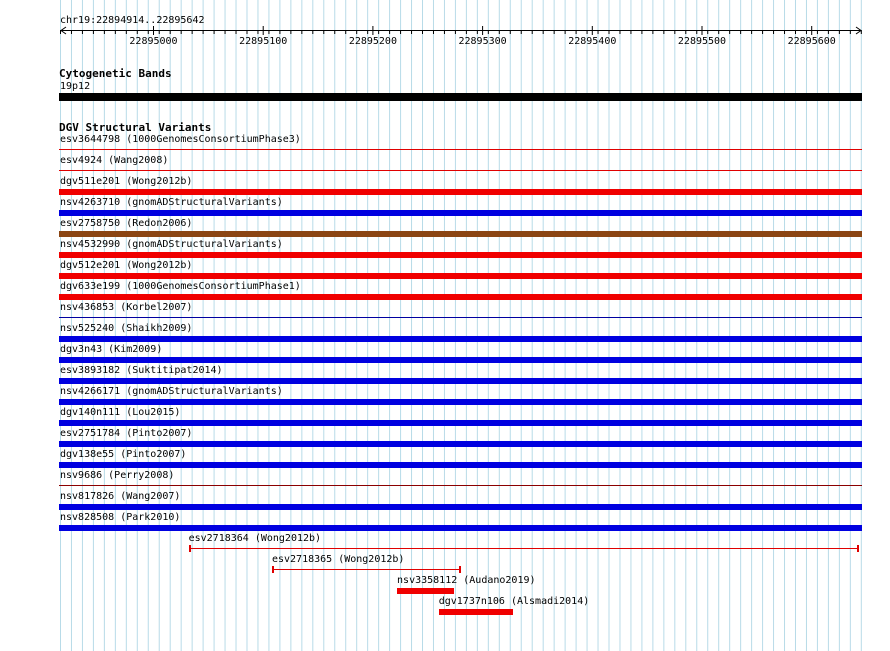  Describe the element at coordinates (114, 160) in the screenshot. I see `track-label: esv4924 (Wang2008)` at that location.